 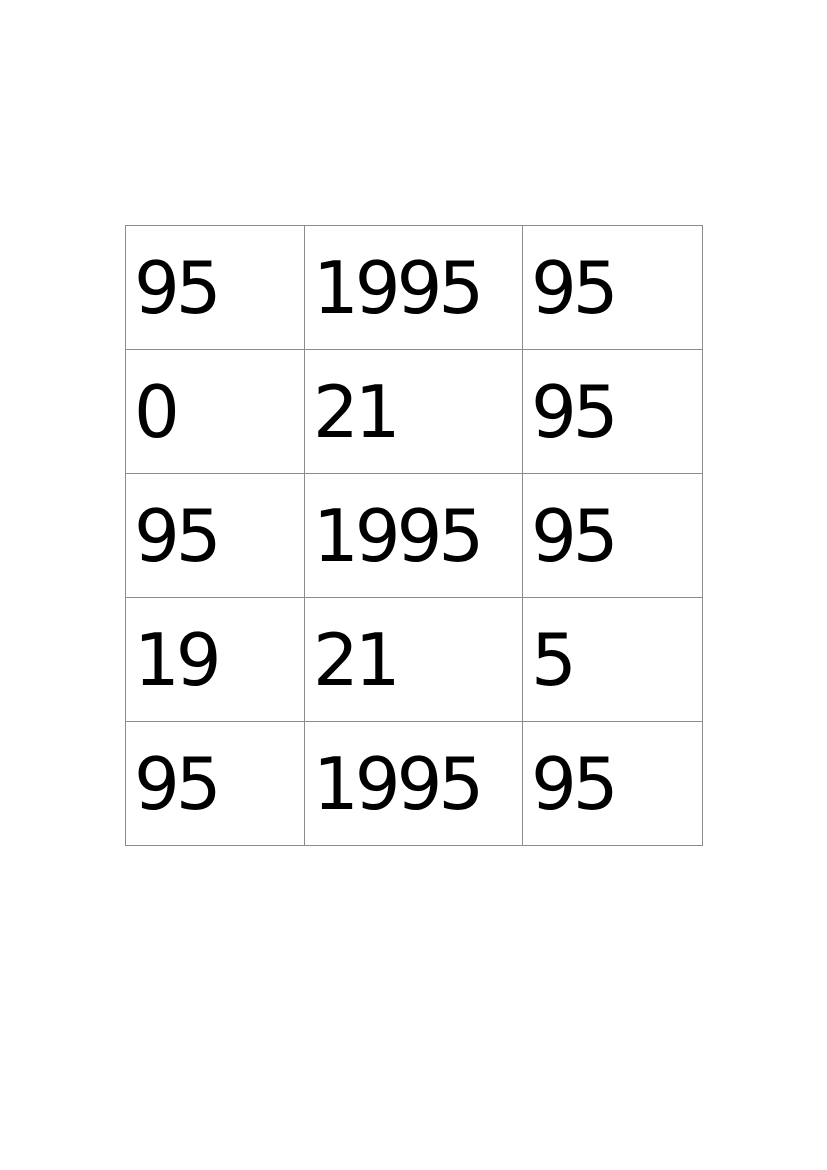 What do you see at coordinates (215, 659) in the screenshot?
I see `table-cell: 19` at bounding box center [215, 659].